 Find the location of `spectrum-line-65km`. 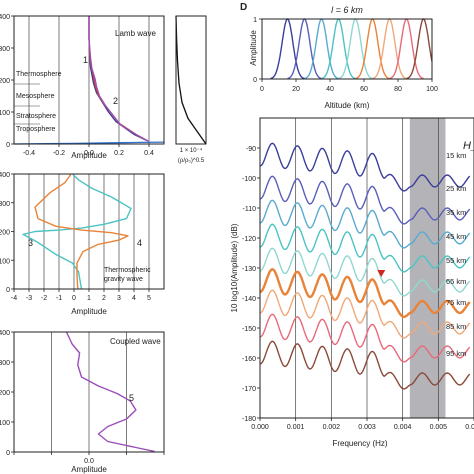

spectrum-line-65km is located at coordinates (365, 293).